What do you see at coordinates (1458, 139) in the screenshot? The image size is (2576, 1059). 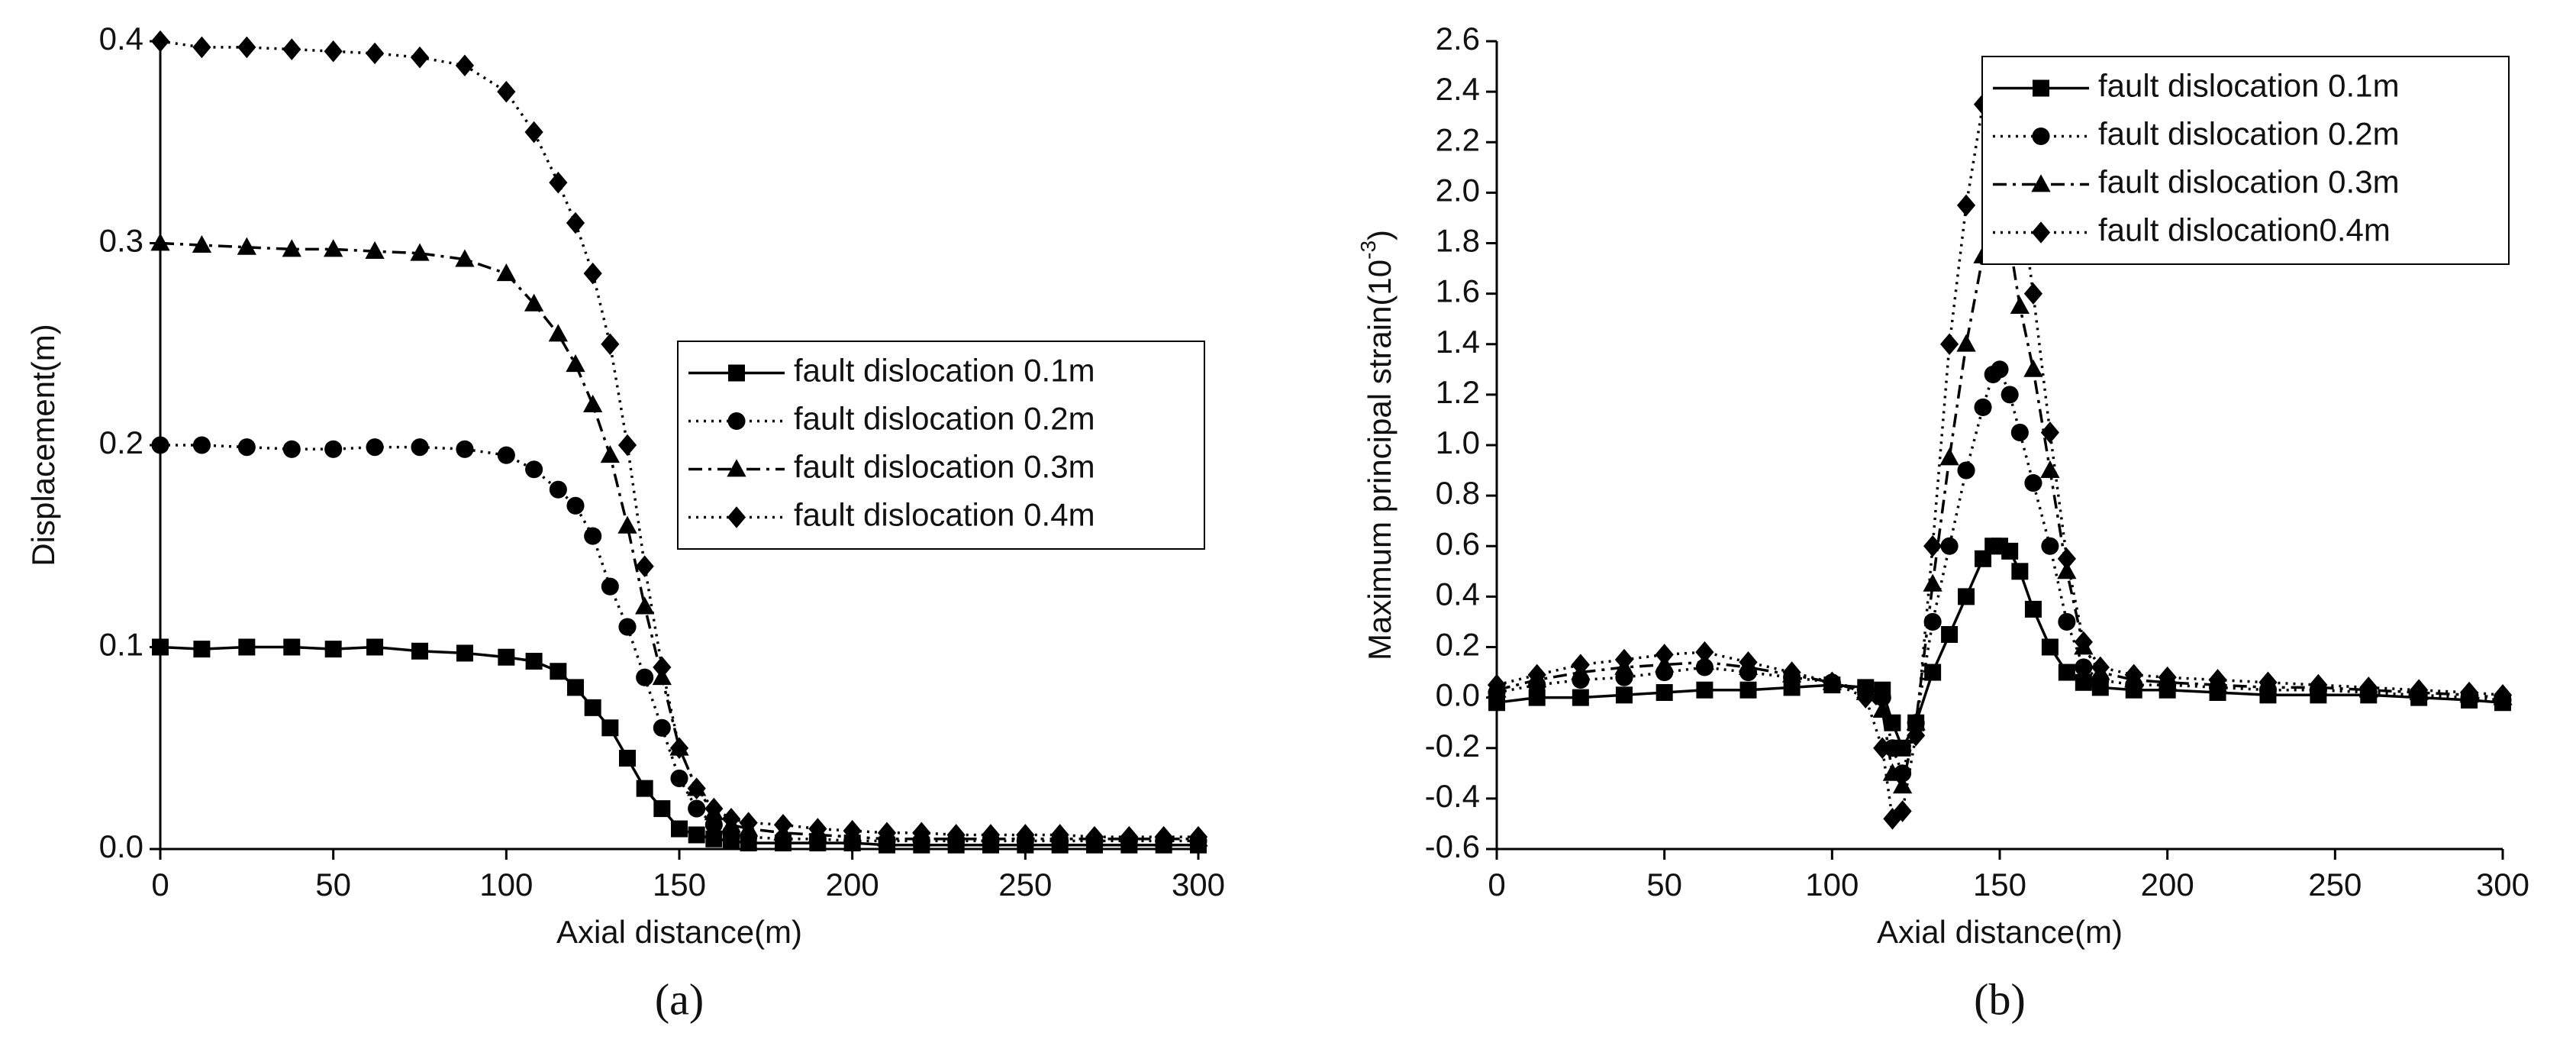 I see `y-tick-label: 2.2` at bounding box center [1458, 139].